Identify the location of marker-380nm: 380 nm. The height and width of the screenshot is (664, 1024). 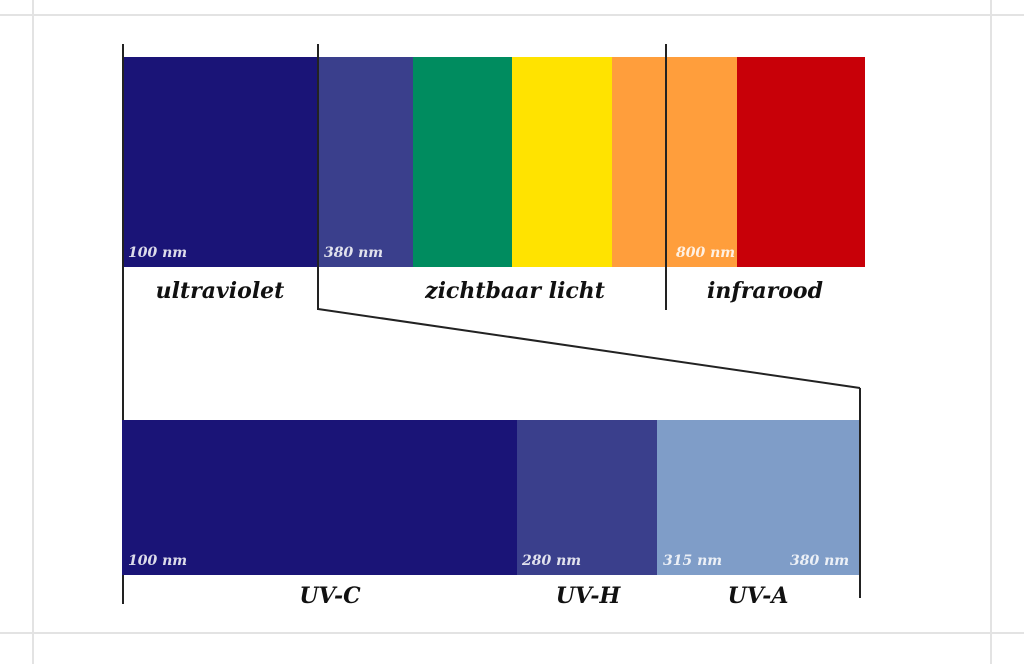
(354, 253).